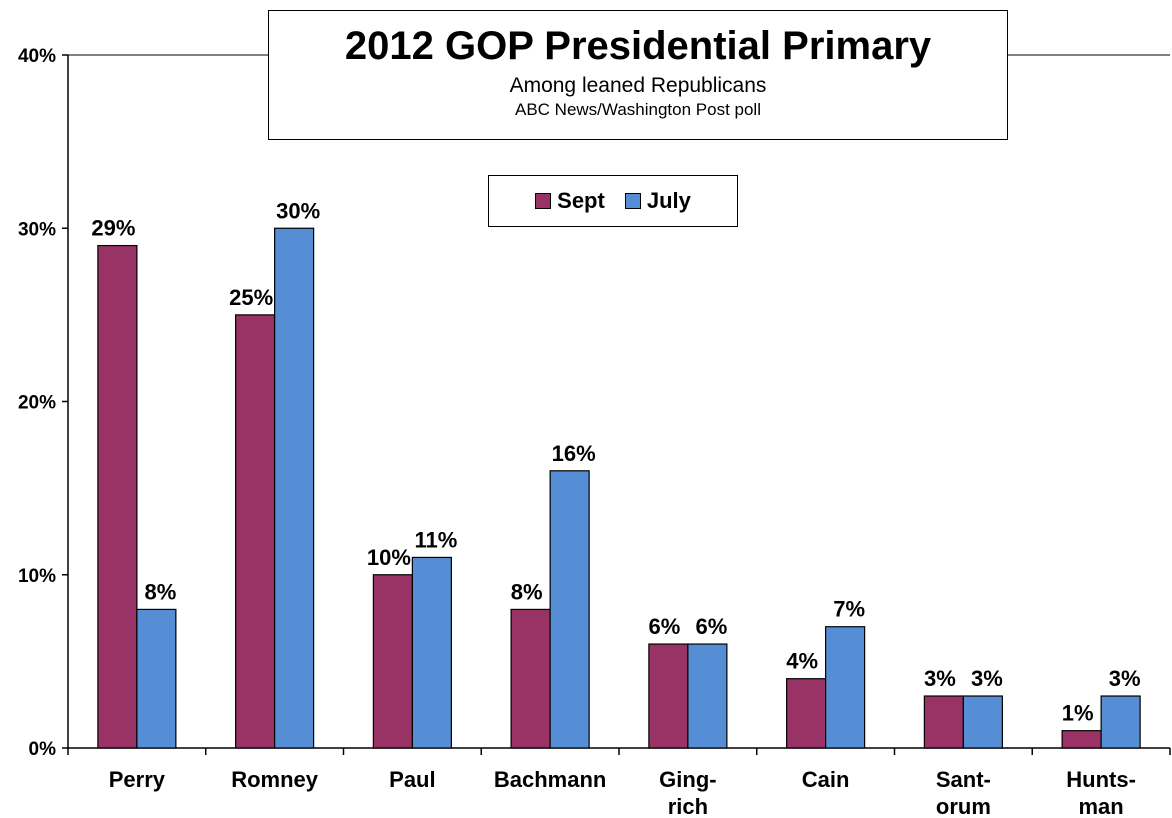 This screenshot has height=818, width=1172. What do you see at coordinates (632, 201) in the screenshot?
I see `legend-swatch-july` at bounding box center [632, 201].